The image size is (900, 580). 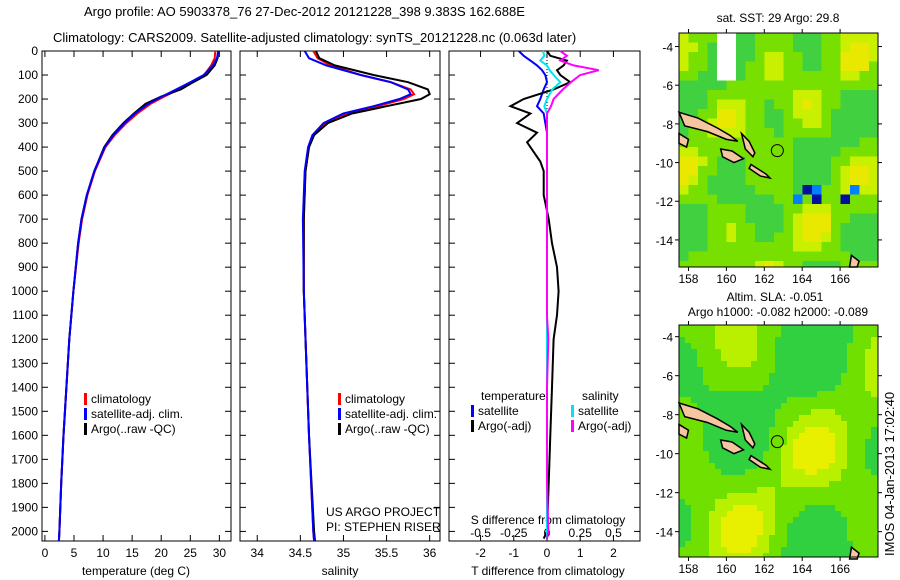 I want to click on sla-map-title: Altim. SLA: -0.051, so click(x=775, y=297).